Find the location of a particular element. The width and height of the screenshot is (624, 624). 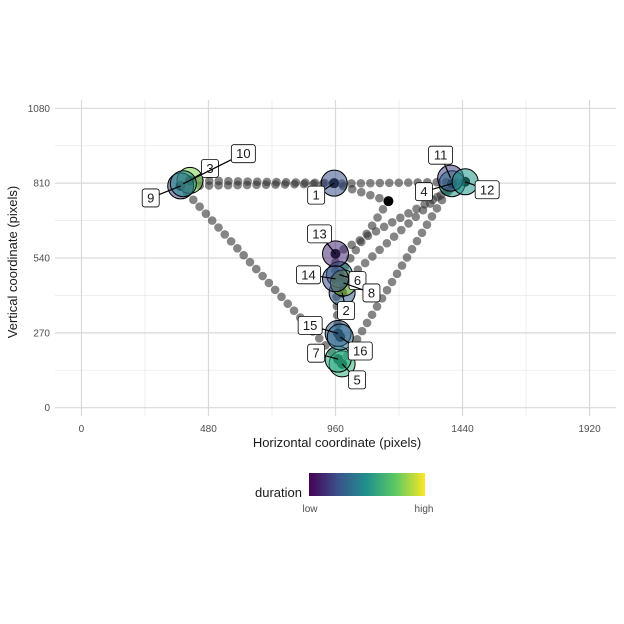

x-axis-title: Horizontal coordinate (pixels) is located at coordinates (337, 442).